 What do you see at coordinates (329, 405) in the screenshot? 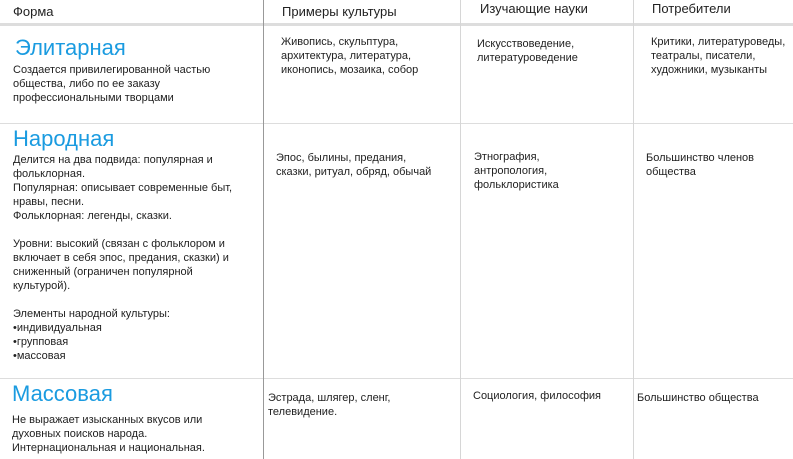
I see `examples-cell: Эстрада, шлягер, сленг, телевидение.` at bounding box center [329, 405].